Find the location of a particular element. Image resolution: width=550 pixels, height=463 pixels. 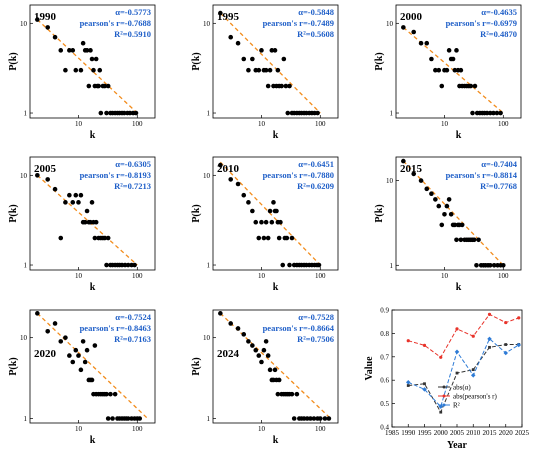

r-squared-label: R²=0.5910 is located at coordinates (132, 34).